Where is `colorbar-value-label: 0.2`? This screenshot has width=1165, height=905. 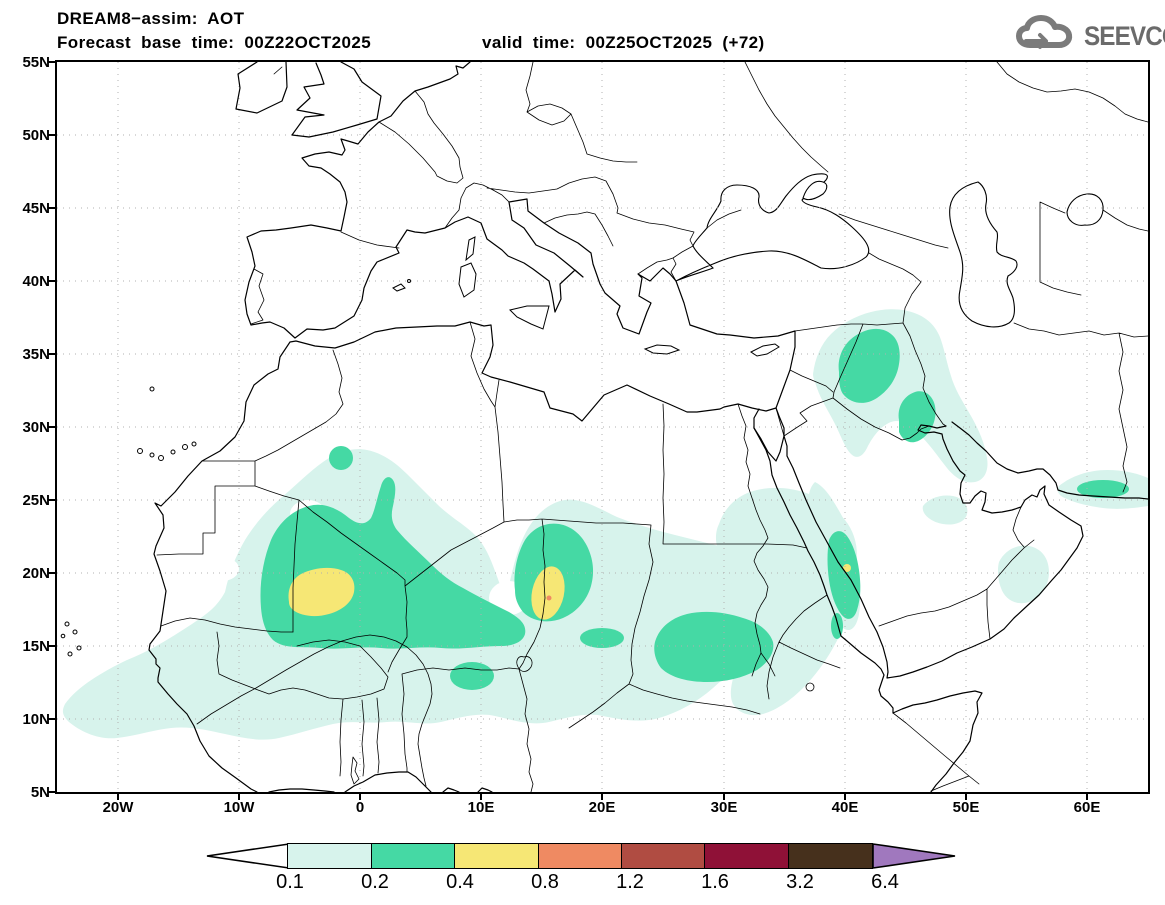 colorbar-value-label: 0.2 is located at coordinates (375, 882).